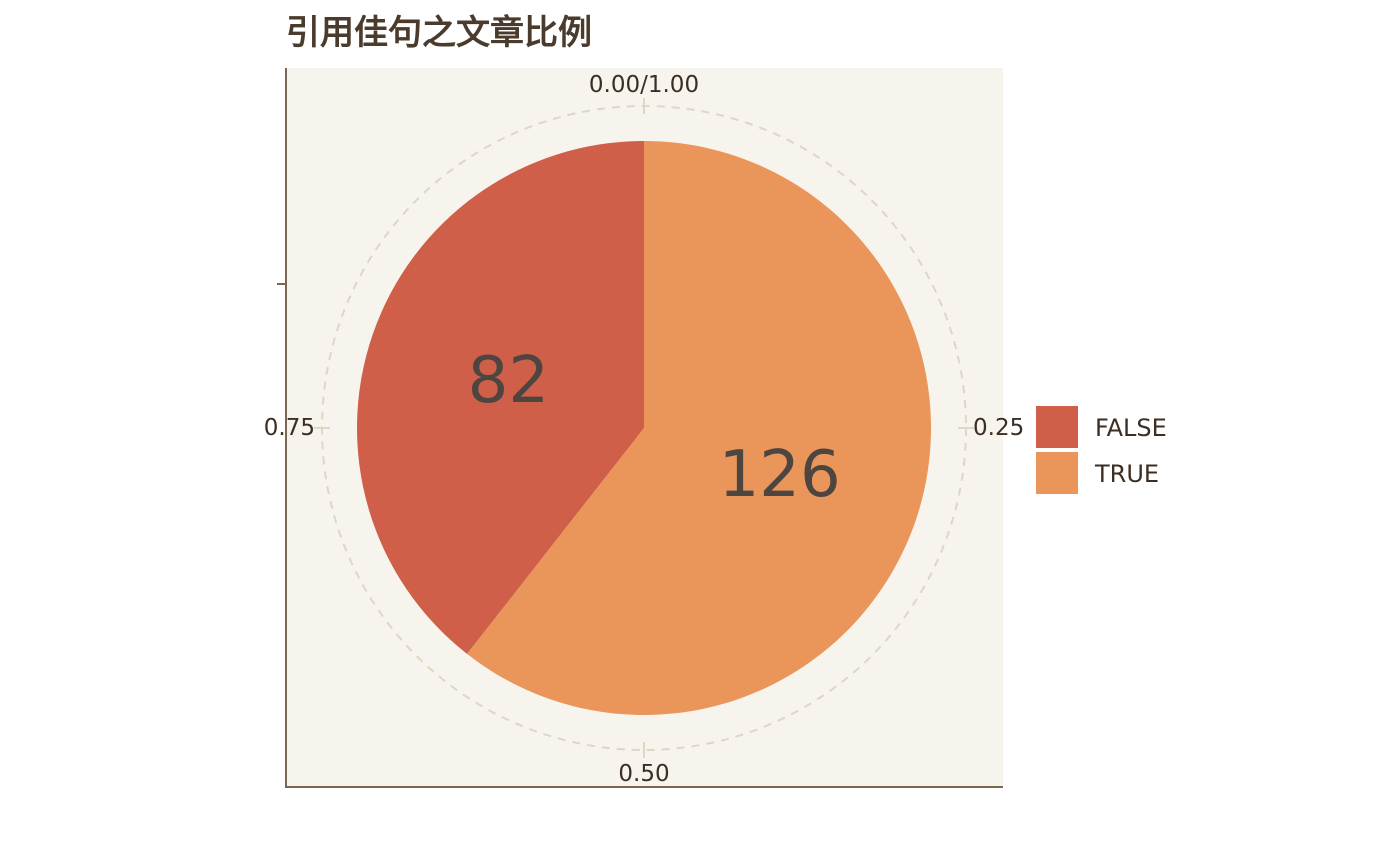  What do you see at coordinates (1057, 427) in the screenshot?
I see `legend-swatch-false` at bounding box center [1057, 427].